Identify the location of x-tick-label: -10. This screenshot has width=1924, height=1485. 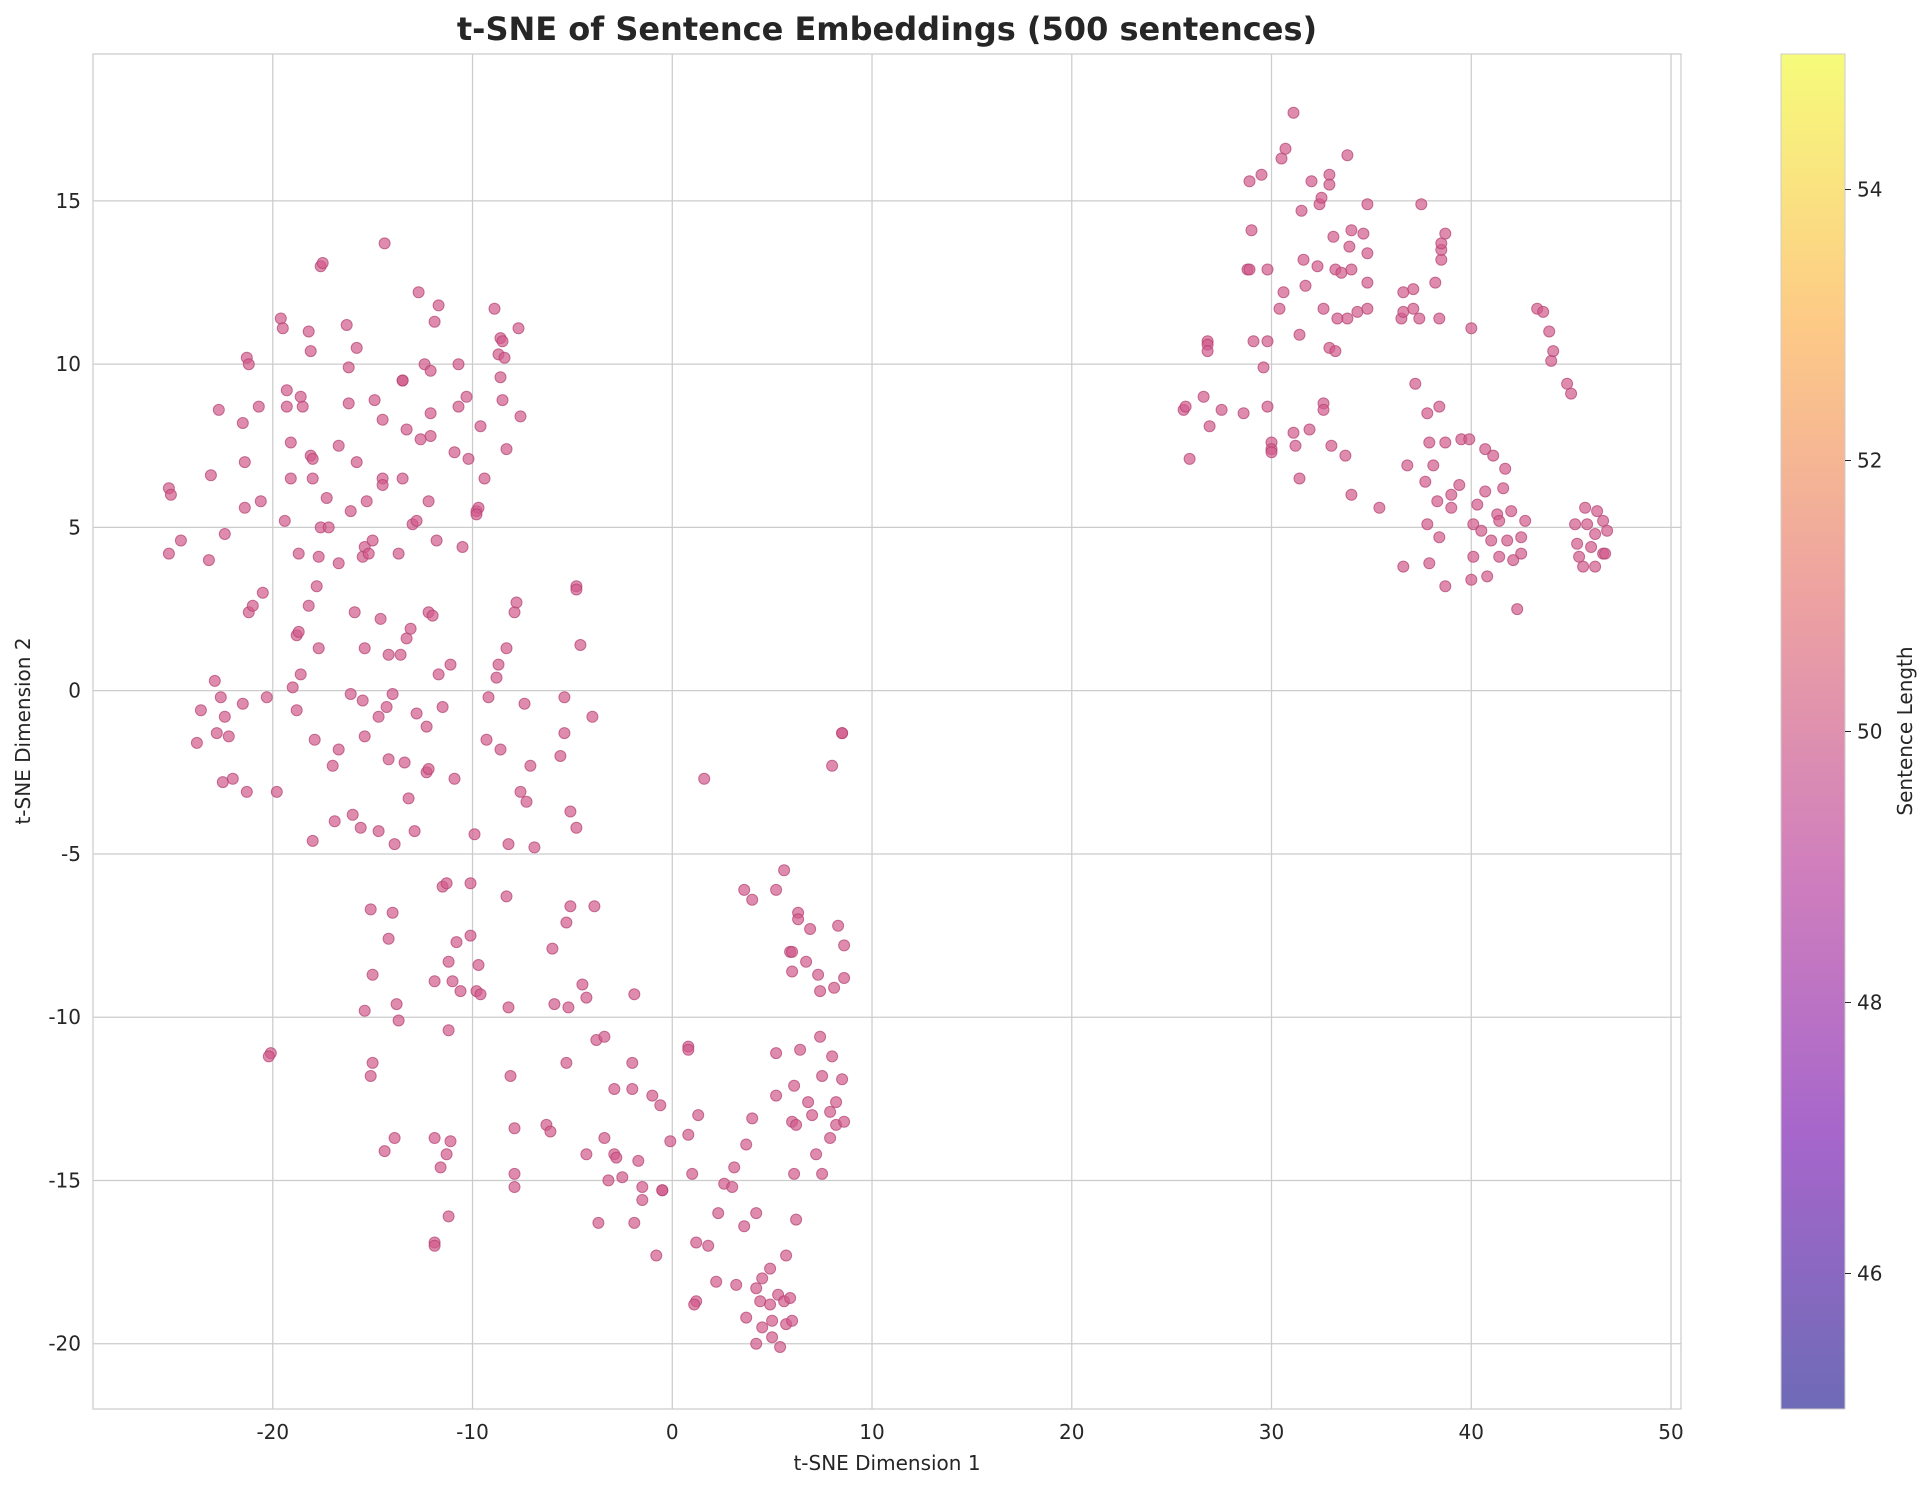
(472, 1432).